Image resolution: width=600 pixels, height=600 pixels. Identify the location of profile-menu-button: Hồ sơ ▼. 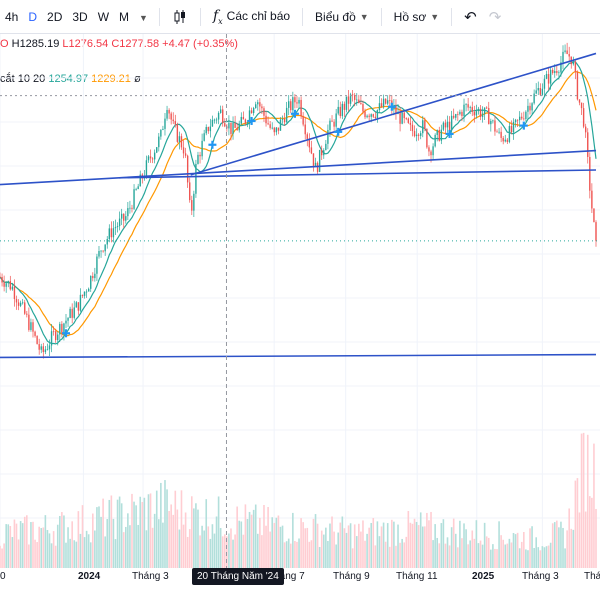
(416, 17).